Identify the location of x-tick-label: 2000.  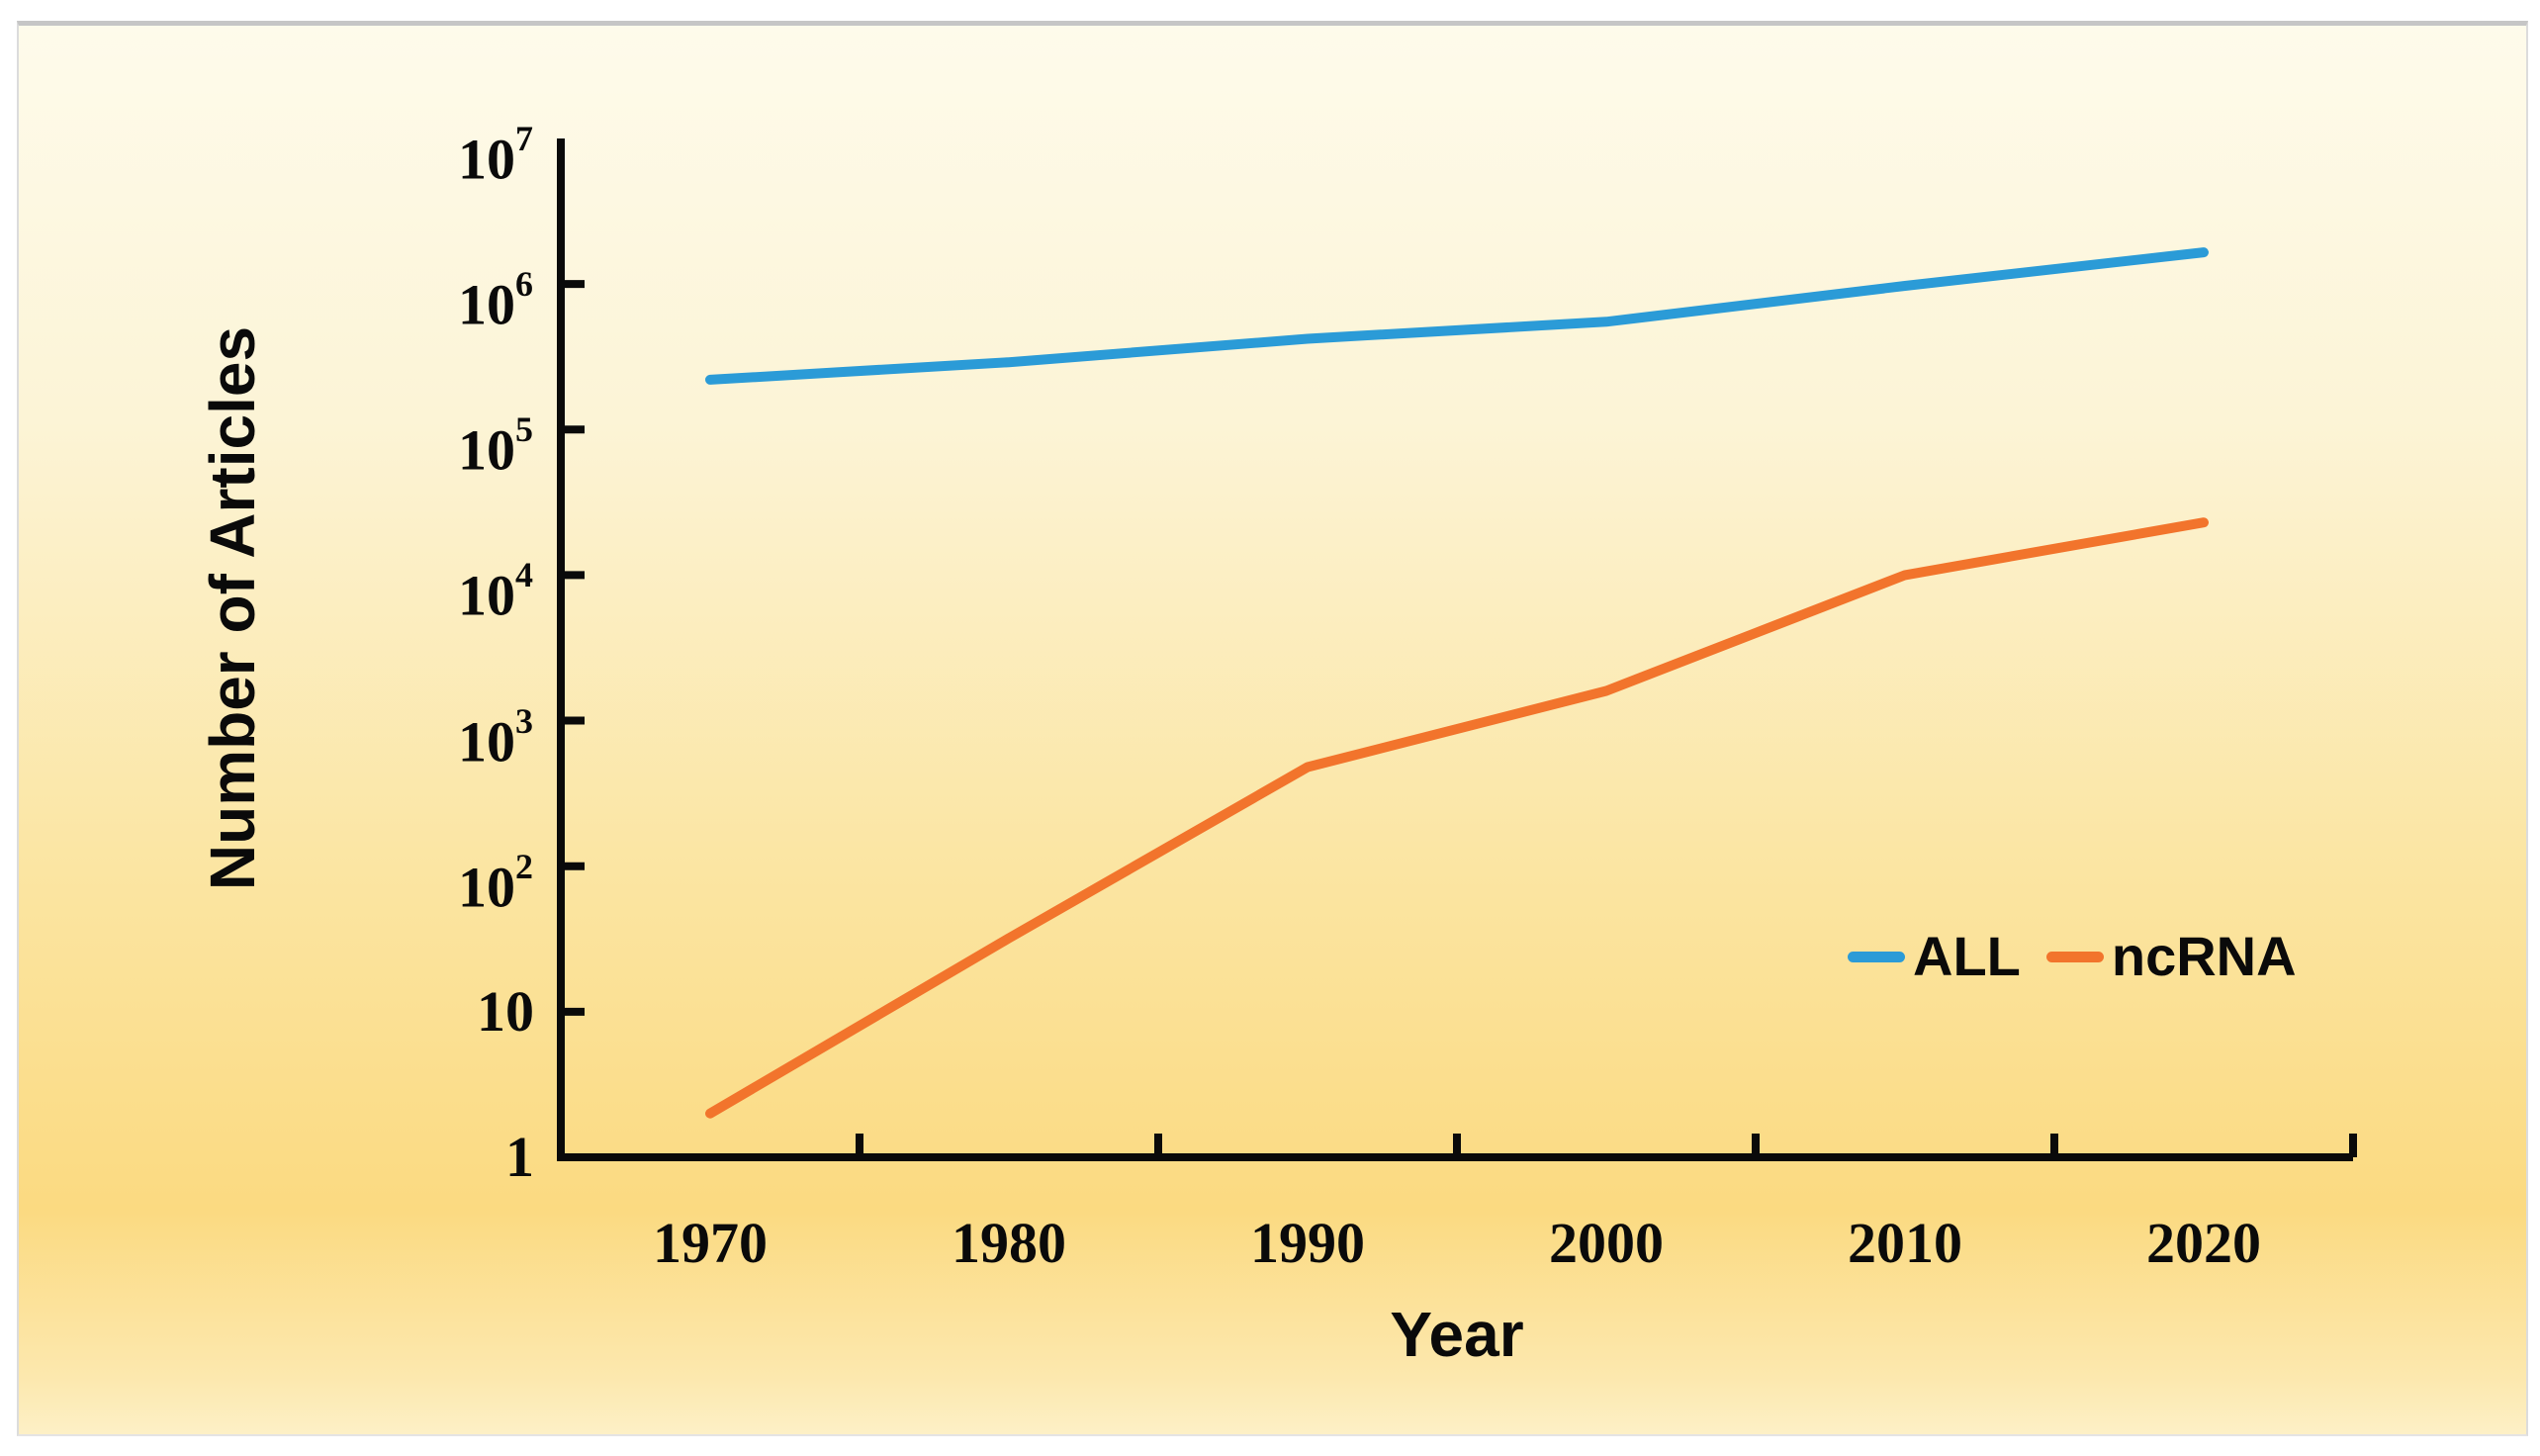
(1607, 1243).